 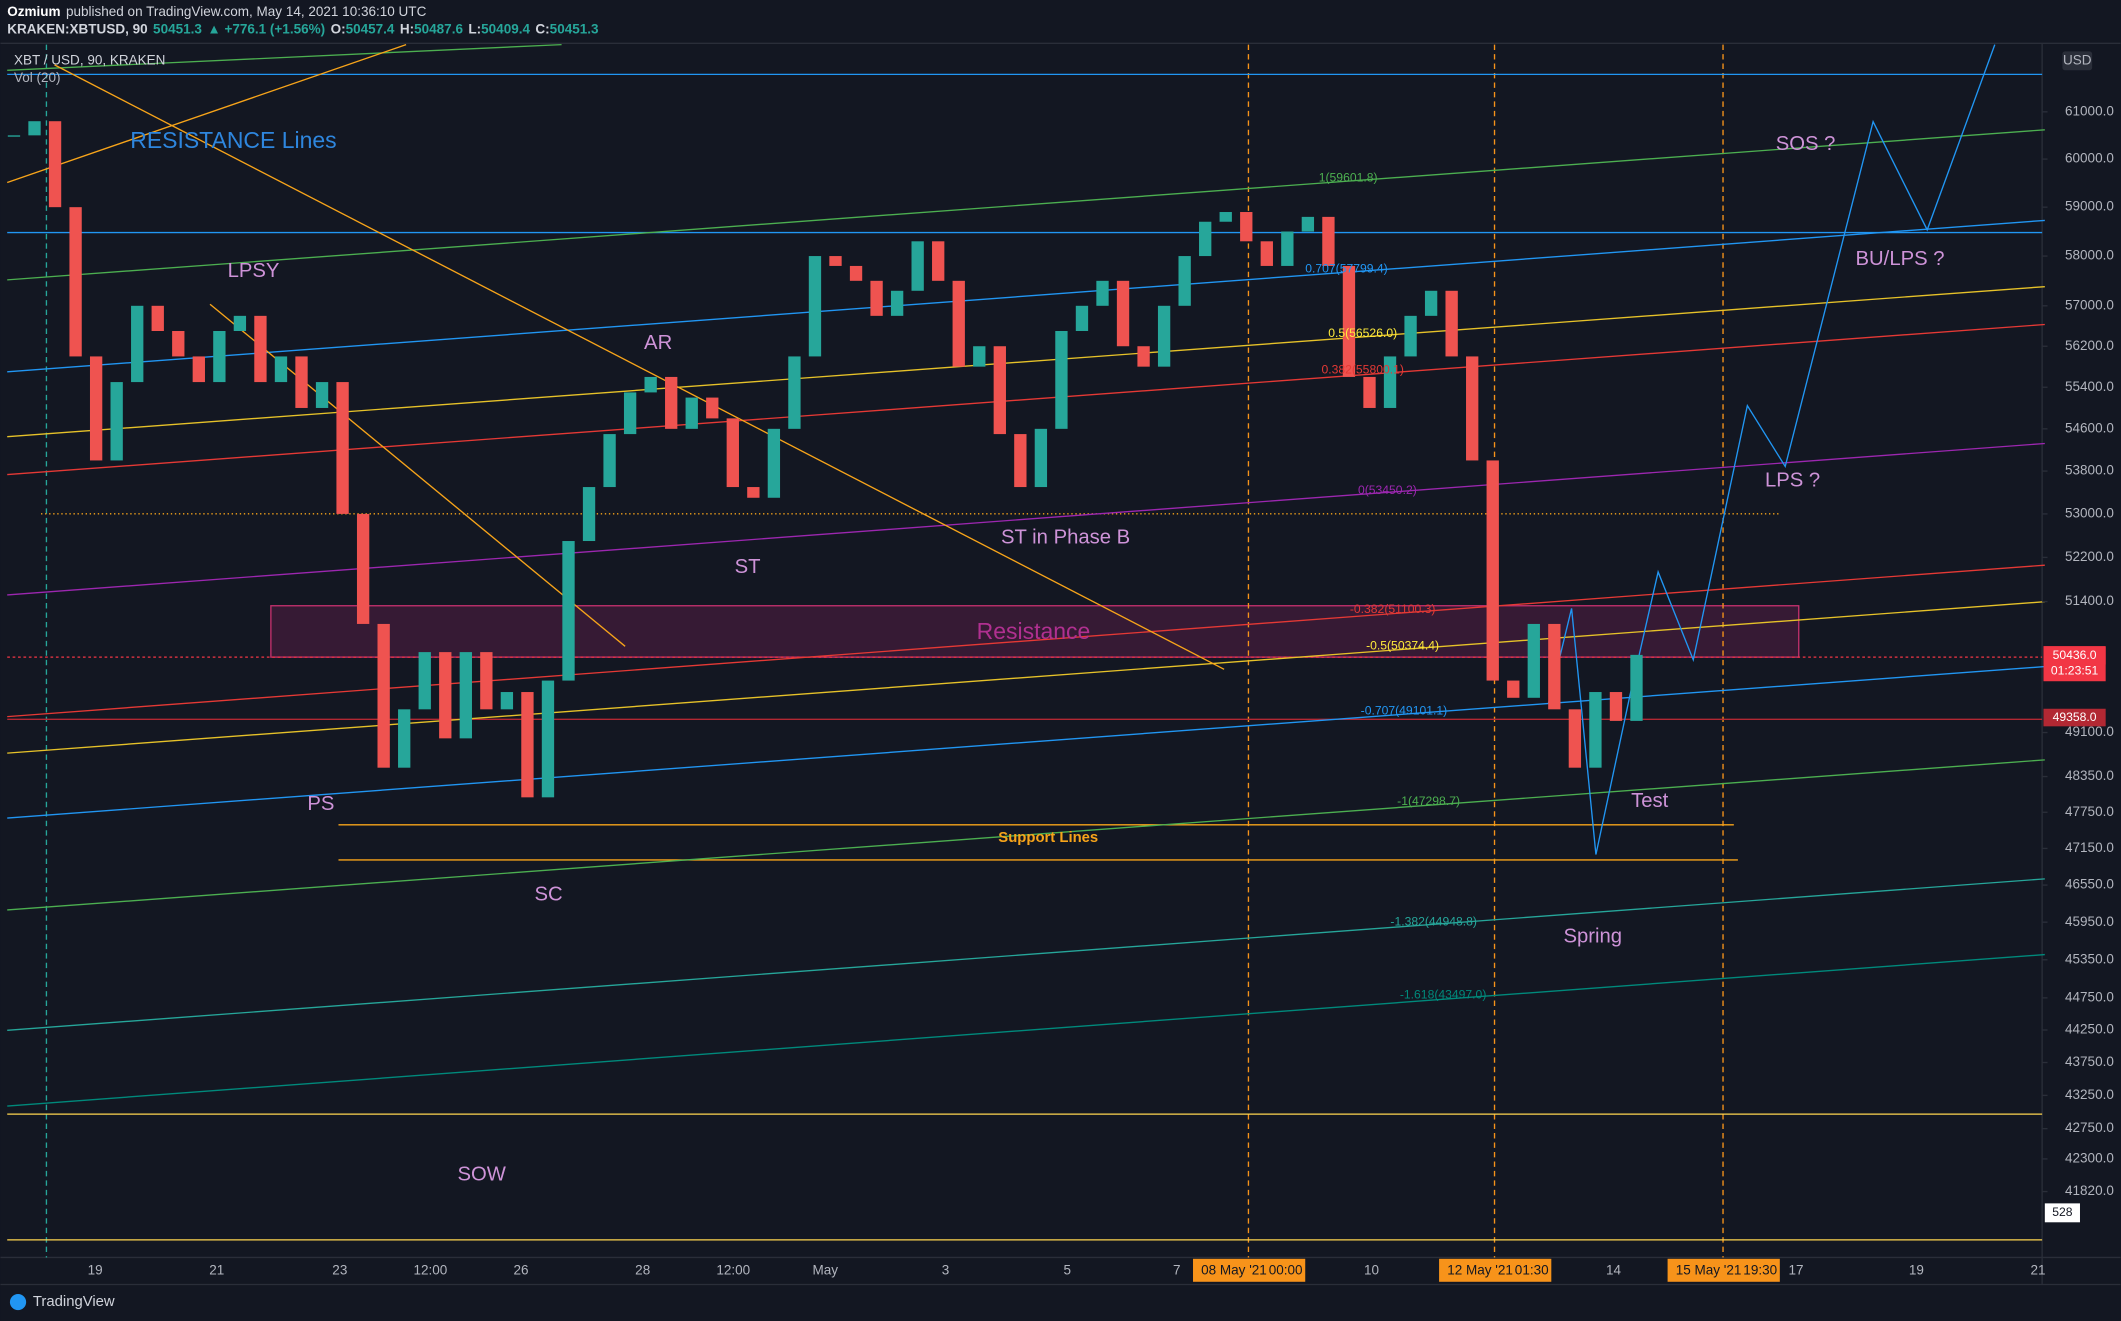 I want to click on ohlc-value: 50451.3, so click(x=574, y=28).